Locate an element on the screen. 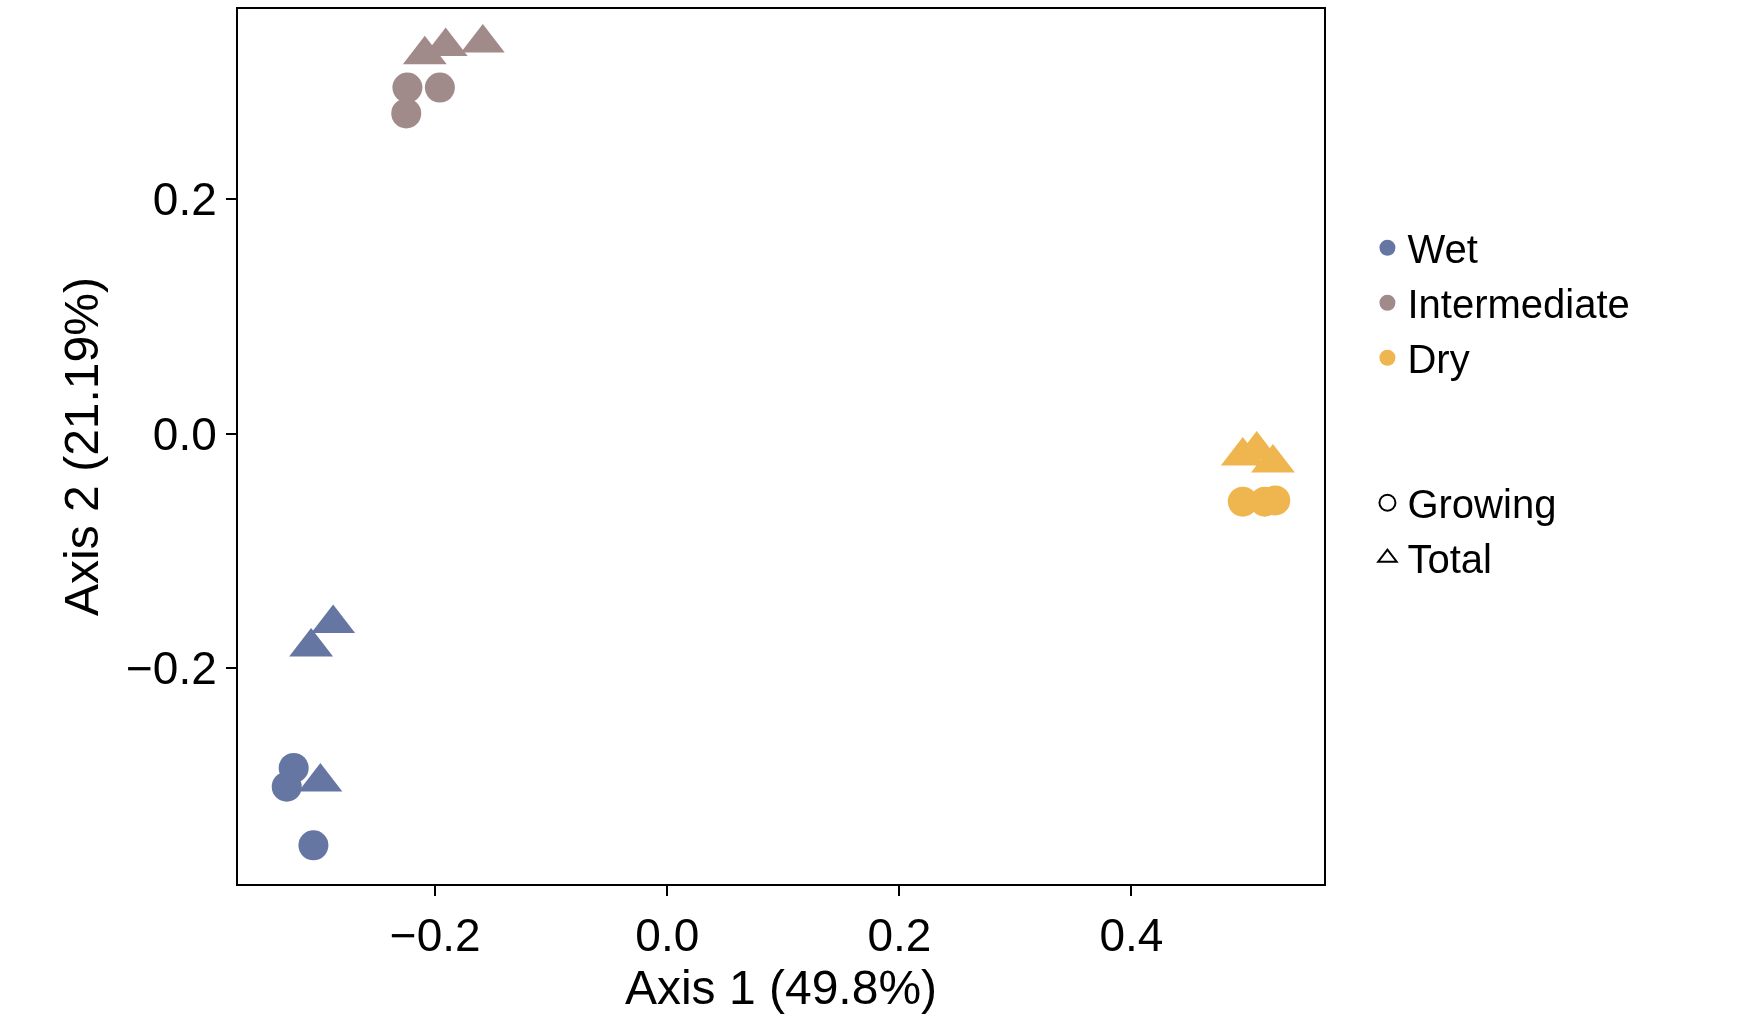 This screenshot has height=1036, width=1739. x-axis-title: Axis 1 (49.8%) is located at coordinates (781, 988).